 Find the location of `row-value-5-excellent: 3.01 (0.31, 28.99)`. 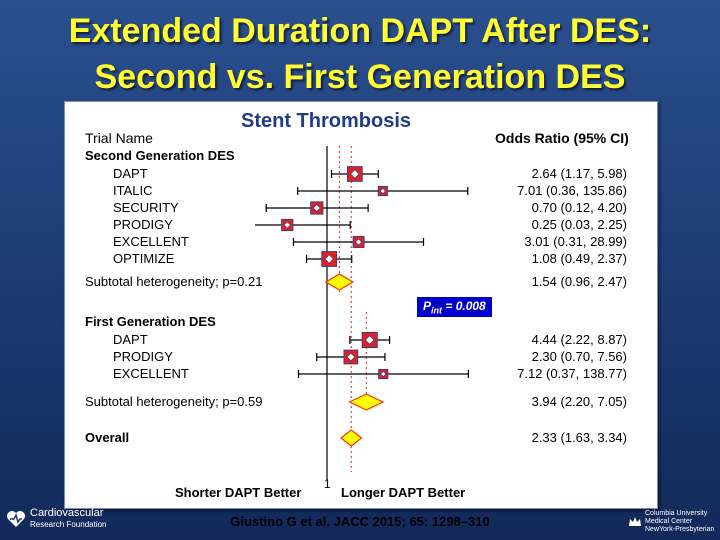

row-value-5-excellent: 3.01 (0.31, 28.99) is located at coordinates (575, 241).